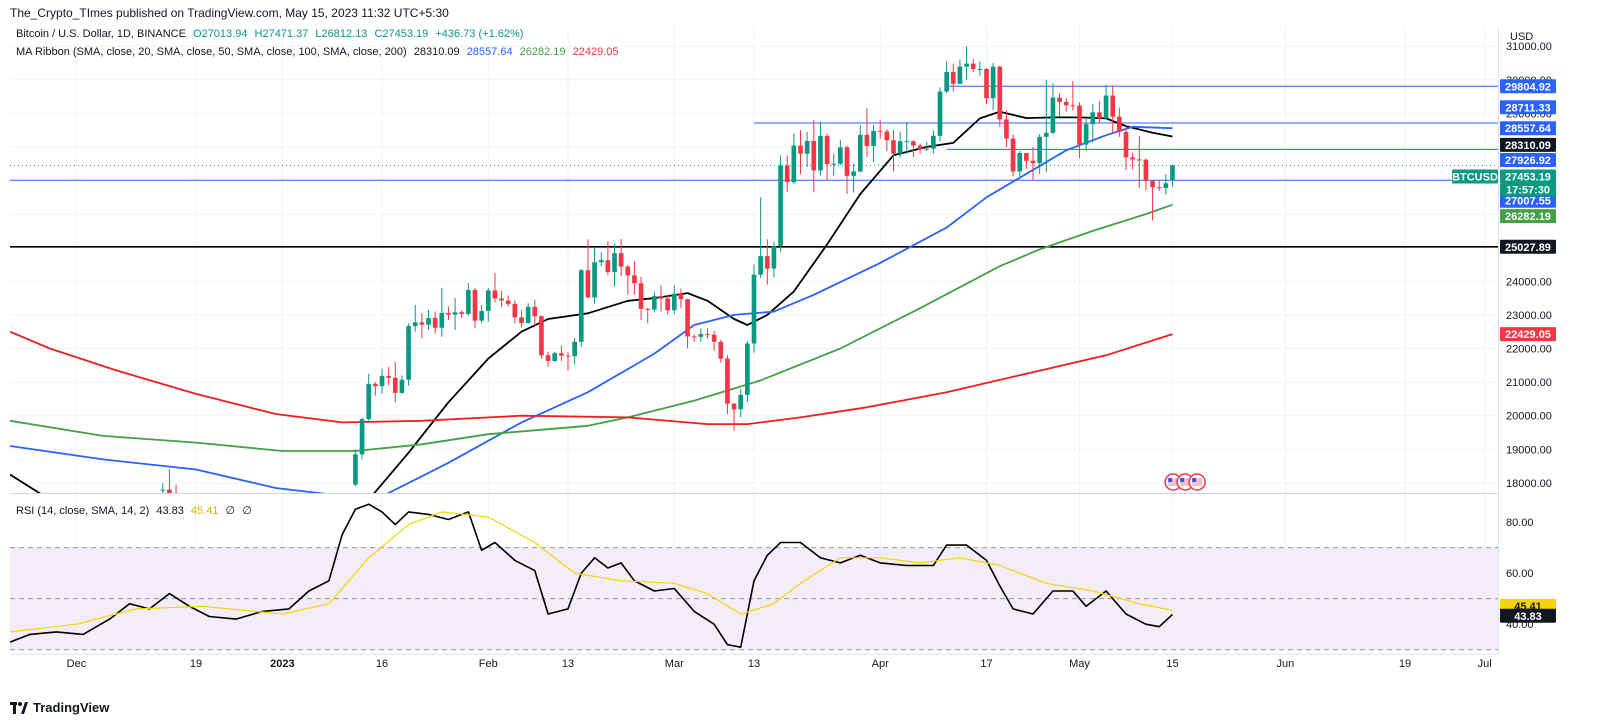 The height and width of the screenshot is (724, 1600). Describe the element at coordinates (1172, 664) in the screenshot. I see `date-tick-label: 15` at that location.